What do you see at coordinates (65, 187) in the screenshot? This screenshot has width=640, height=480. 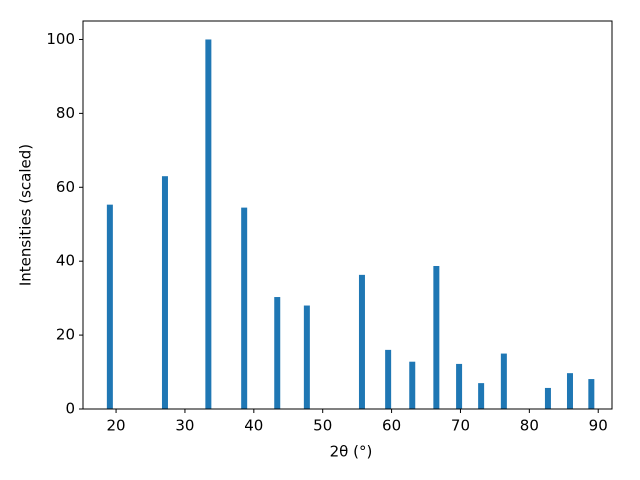 I see `y-tick-label: 60` at bounding box center [65, 187].